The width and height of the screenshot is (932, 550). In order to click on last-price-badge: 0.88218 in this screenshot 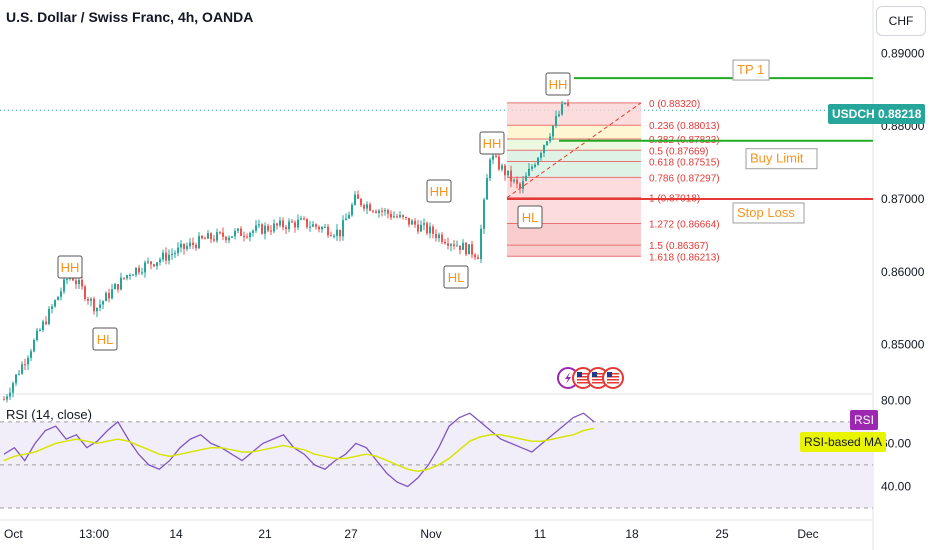, I will do `click(900, 114)`.